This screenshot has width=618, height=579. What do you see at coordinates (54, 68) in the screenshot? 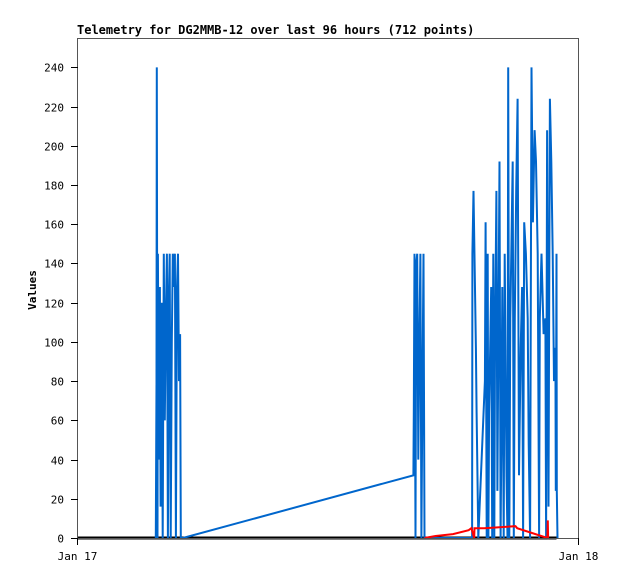
I see `y-tick-label: 240` at bounding box center [54, 68].